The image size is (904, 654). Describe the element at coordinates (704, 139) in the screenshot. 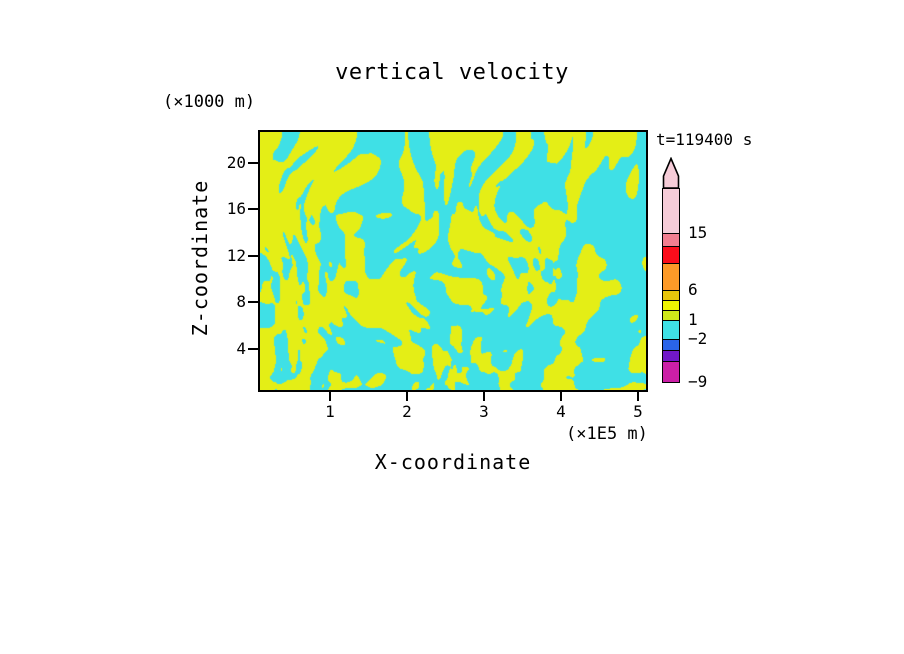

I see `time-label: t=119400 s` at that location.